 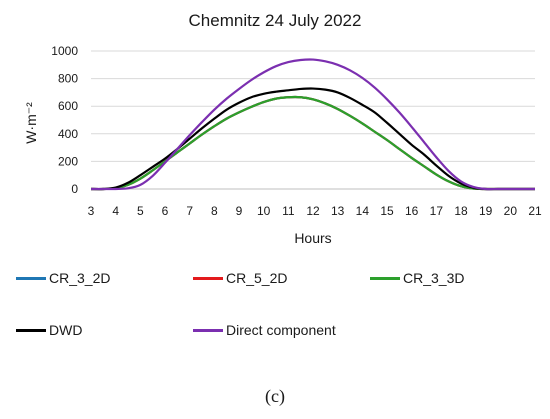 I want to click on x-tick-label: 12, so click(x=313, y=211).